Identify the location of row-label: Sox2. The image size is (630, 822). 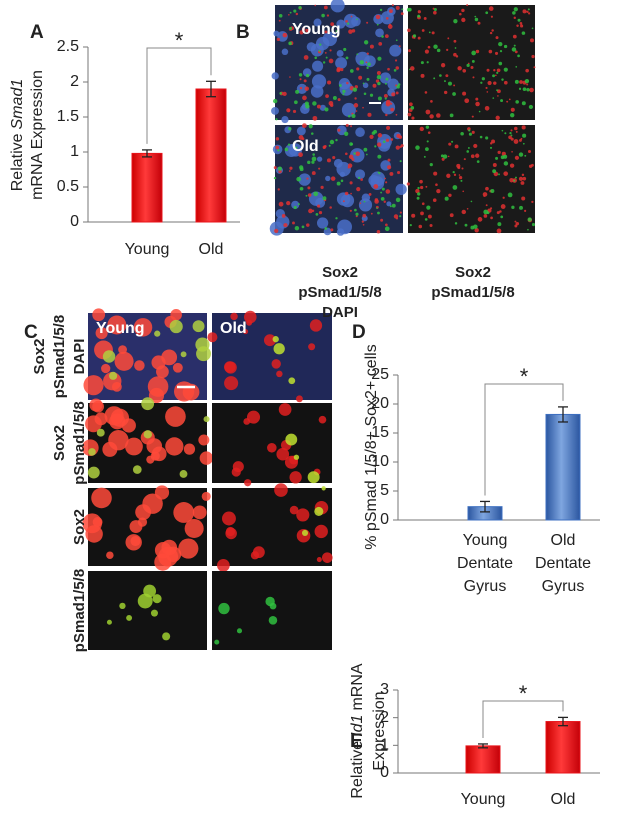
(39, 357).